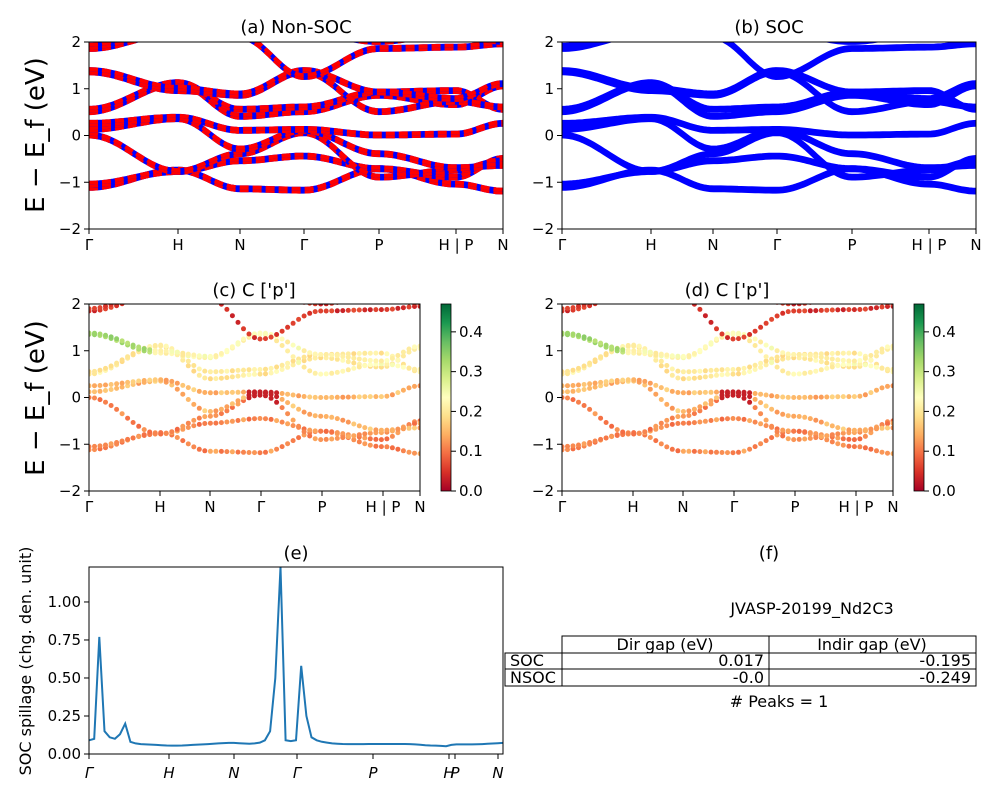  I want to click on panel-c-colorbar-label: 0.4, so click(471, 332).